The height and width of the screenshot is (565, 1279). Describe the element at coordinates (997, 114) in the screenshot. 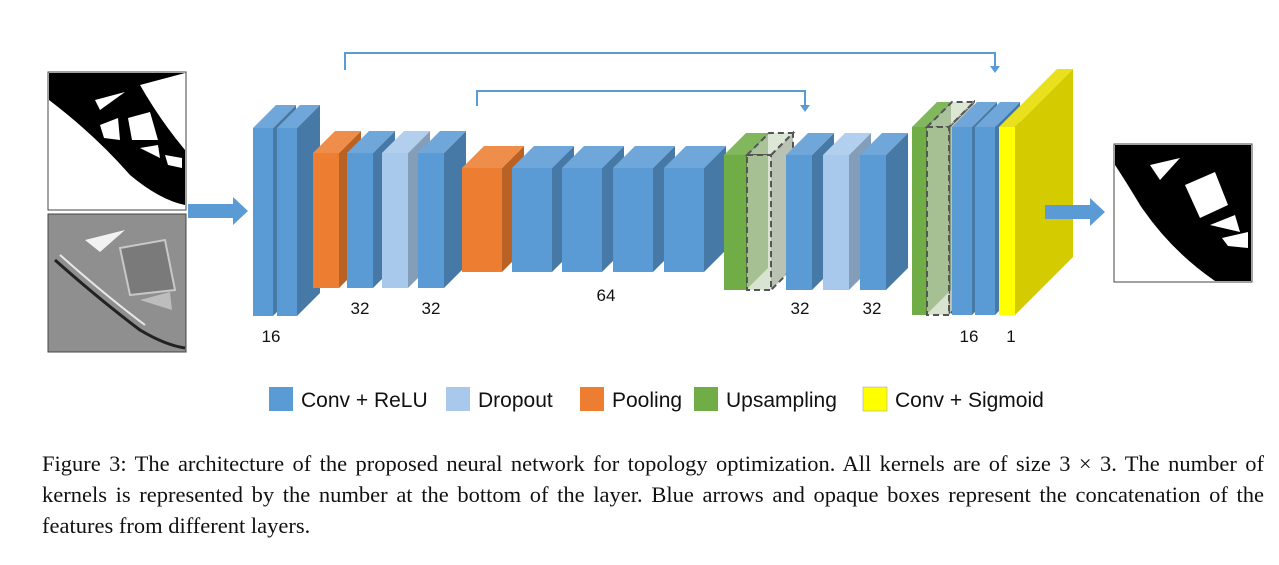

I see `layer-conv-5b-top` at that location.